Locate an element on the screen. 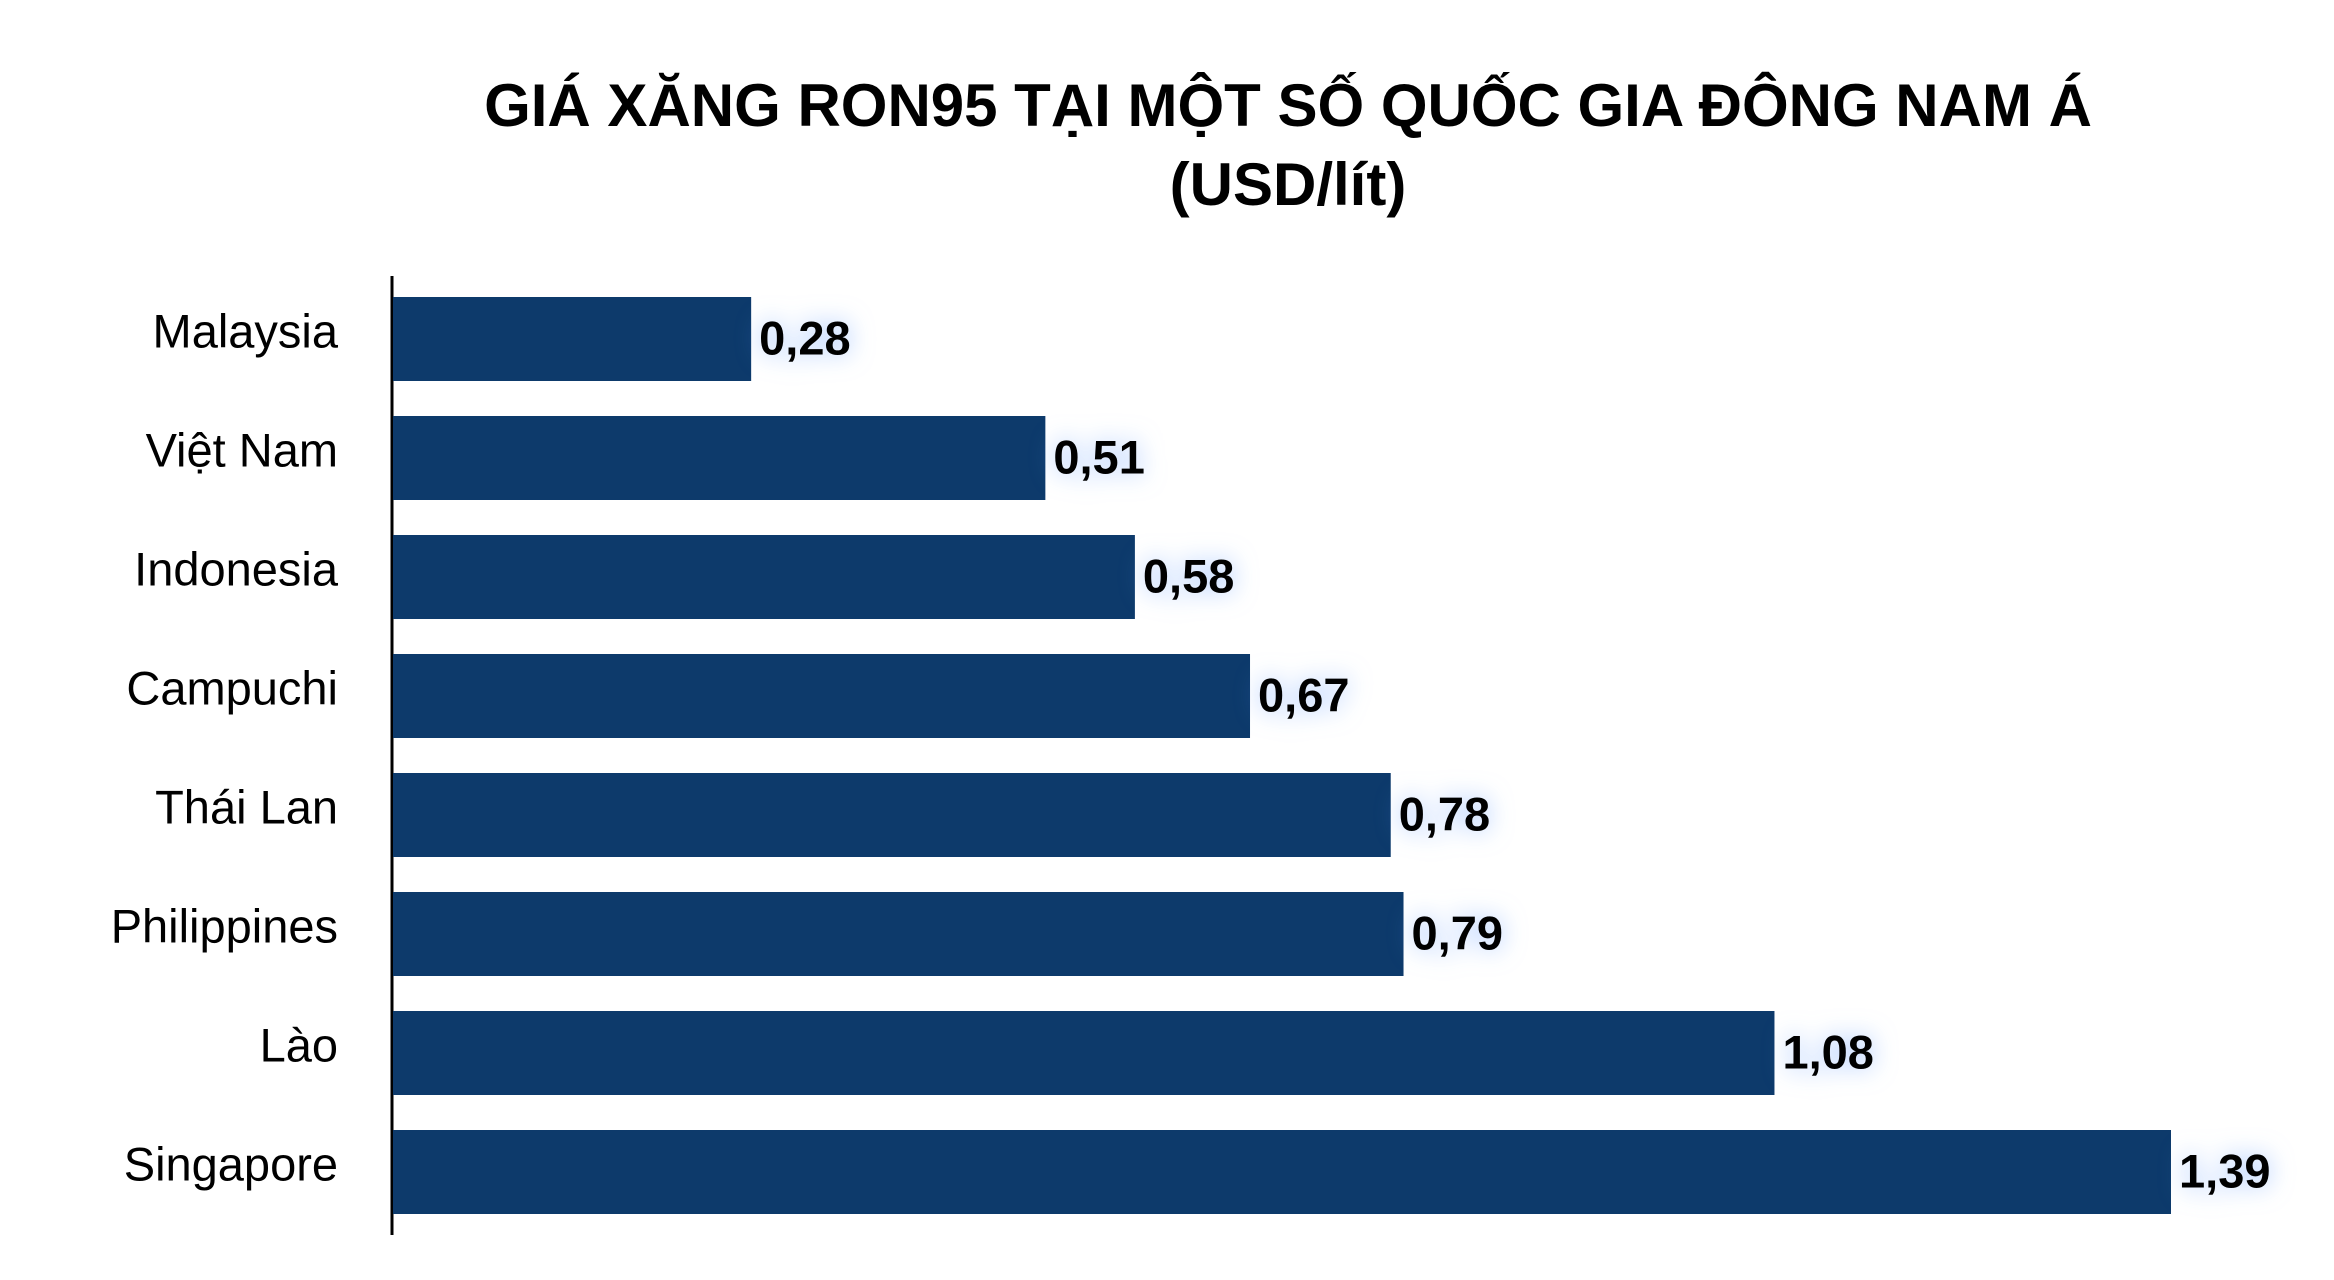  value-label: 0,58 is located at coordinates (1188, 575).